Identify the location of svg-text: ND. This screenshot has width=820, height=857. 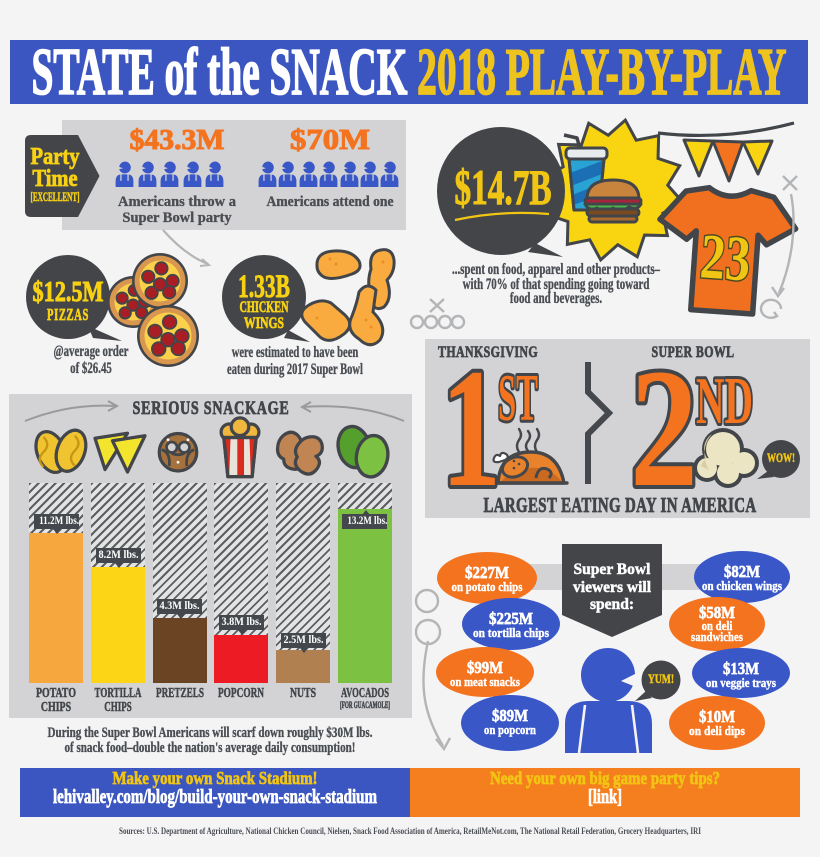
(724, 401).